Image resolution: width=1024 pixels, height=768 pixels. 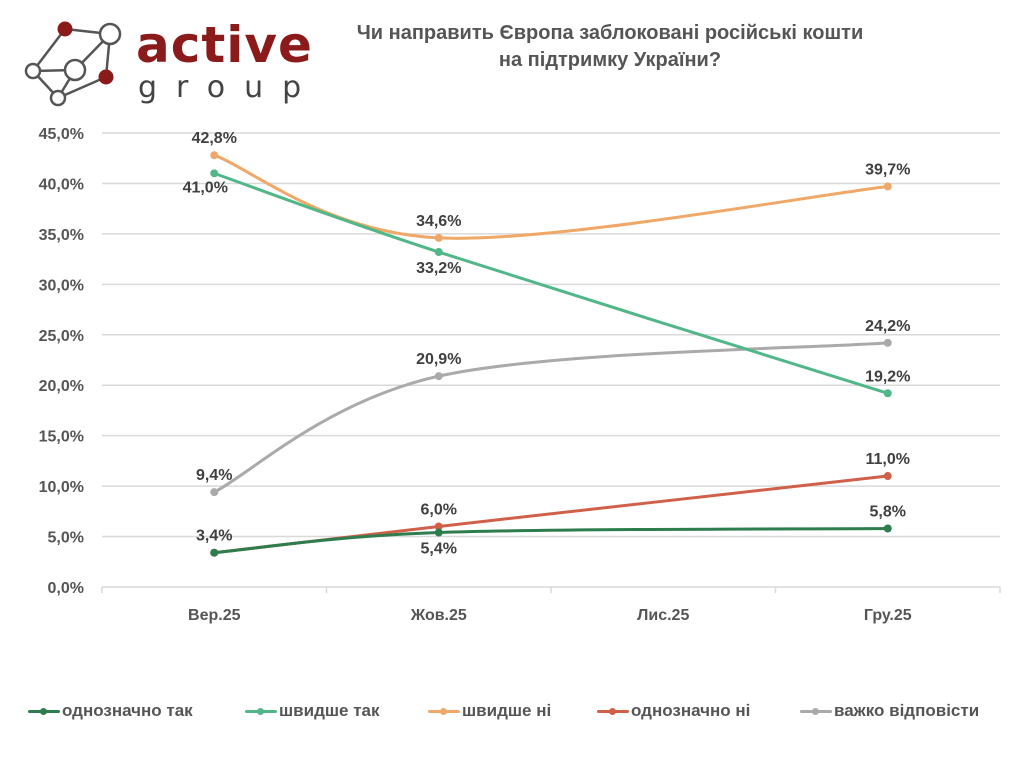 I want to click on legend-item: швидше так, so click(x=312, y=711).